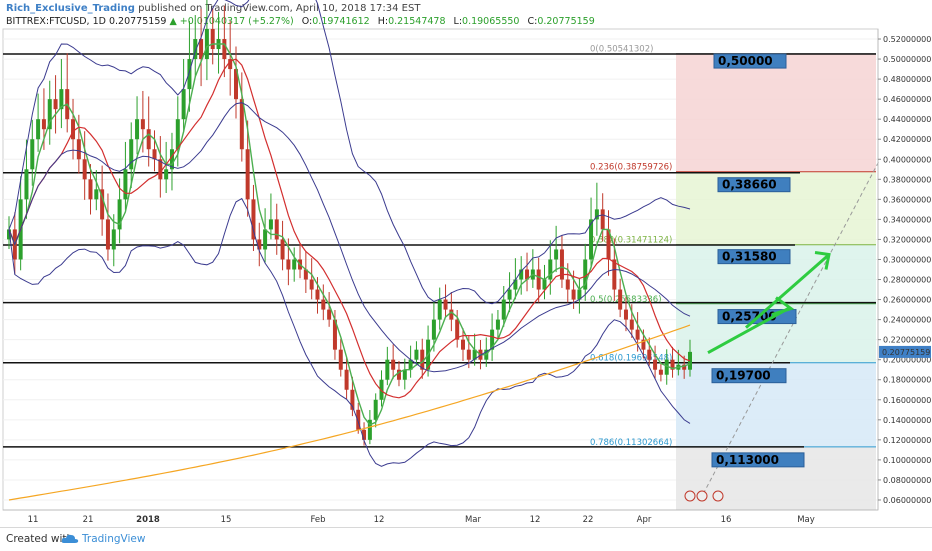 The width and height of the screenshot is (932, 551). Describe the element at coordinates (907, 139) in the screenshot. I see `y-axis-tick-label: 0.42000000` at that location.